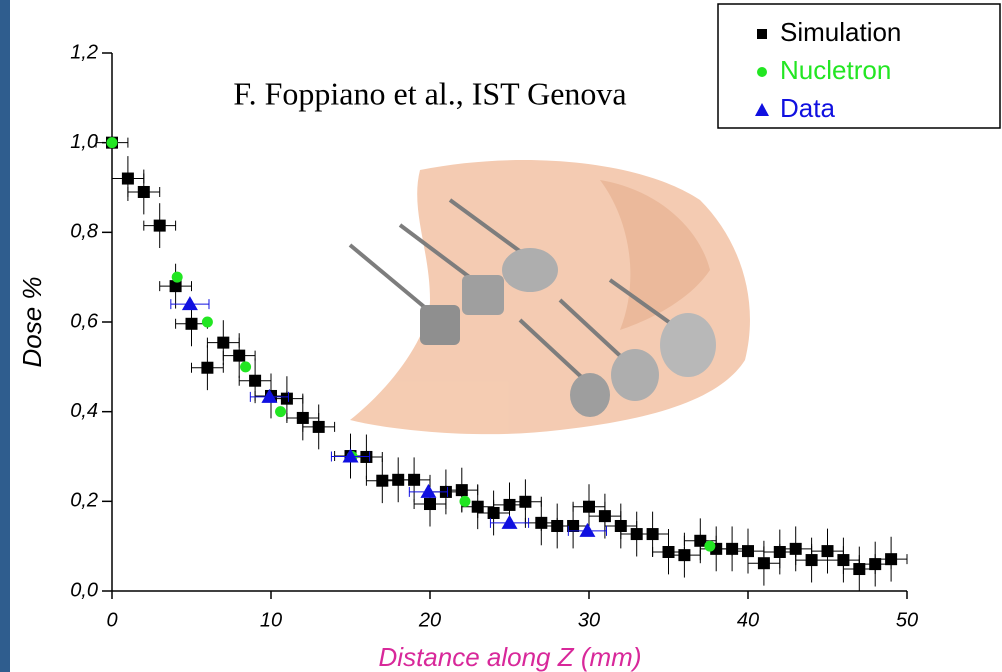 The width and height of the screenshot is (1002, 672). What do you see at coordinates (84, 501) in the screenshot?
I see `y-tick-label: 0,2` at bounding box center [84, 501].